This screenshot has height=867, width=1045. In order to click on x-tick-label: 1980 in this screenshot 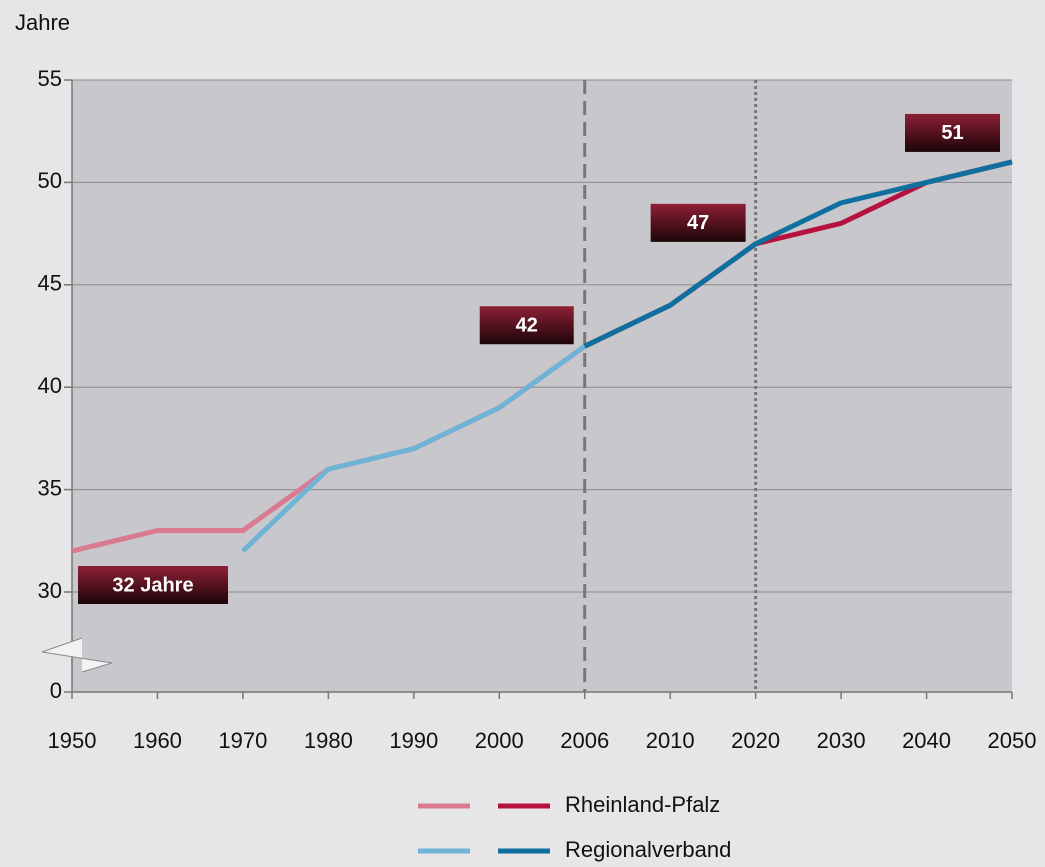, I will do `click(328, 740)`.